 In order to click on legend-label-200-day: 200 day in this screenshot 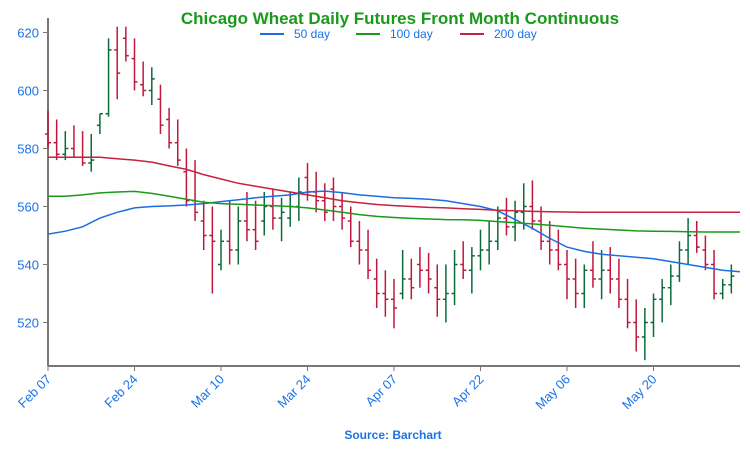, I will do `click(515, 34)`.